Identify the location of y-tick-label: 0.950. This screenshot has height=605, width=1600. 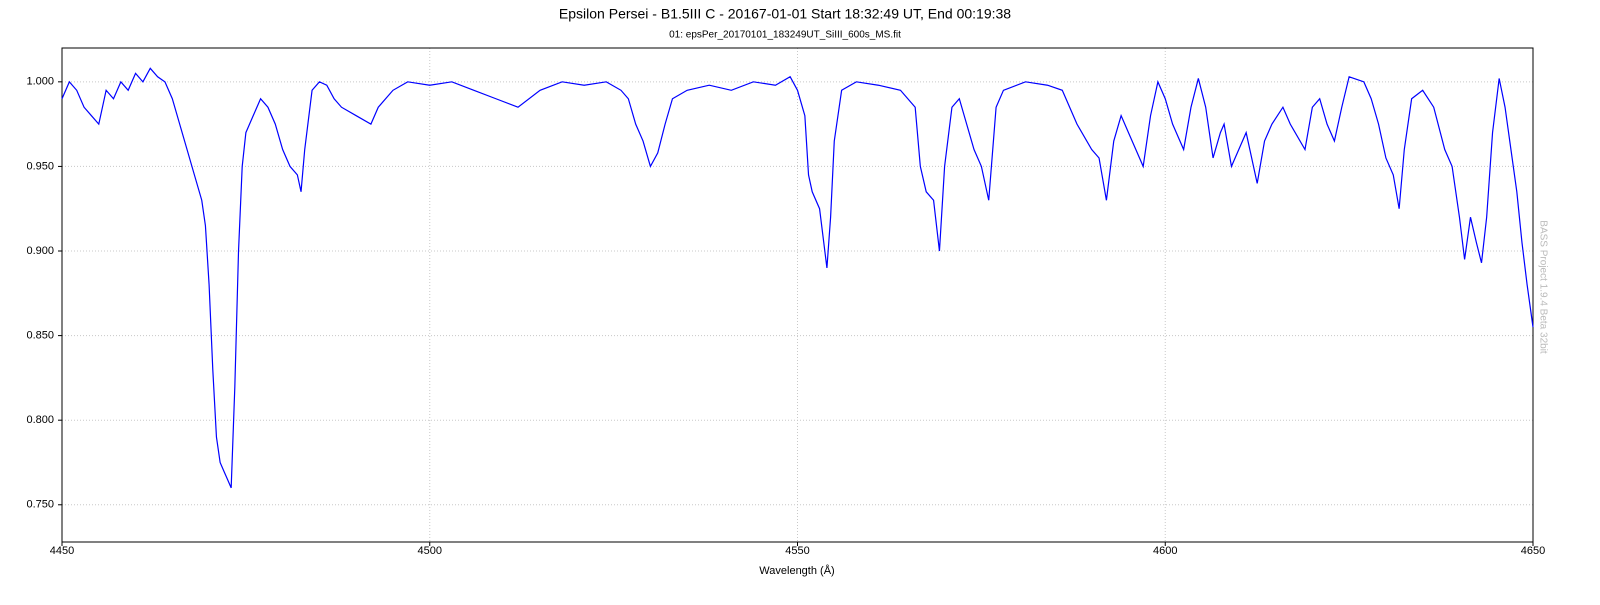
(40, 166).